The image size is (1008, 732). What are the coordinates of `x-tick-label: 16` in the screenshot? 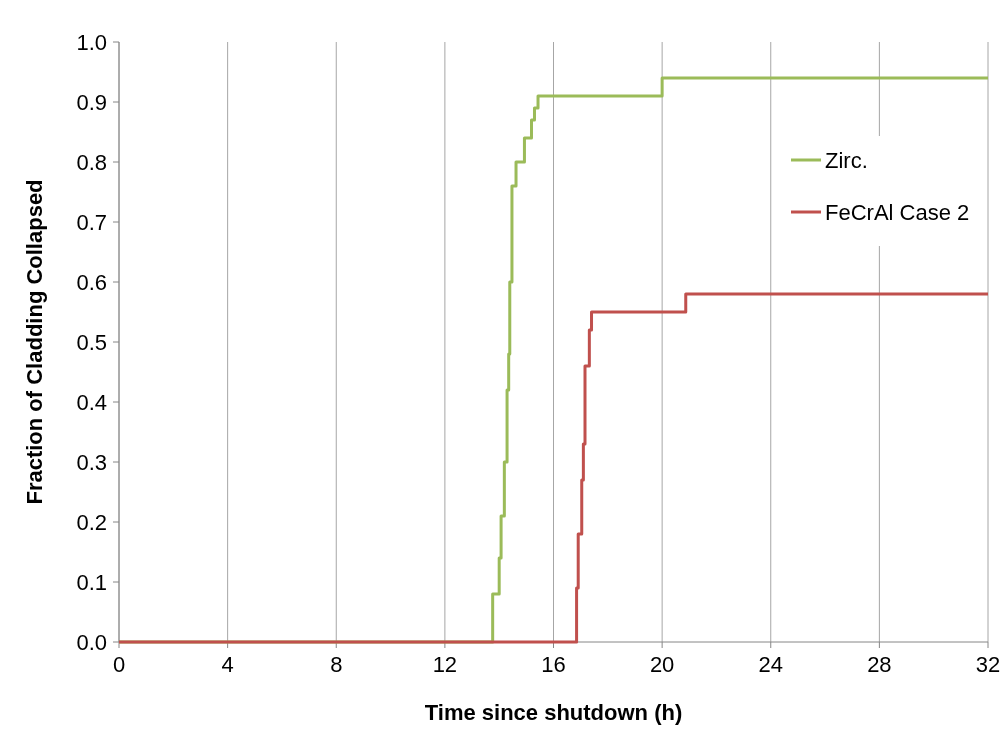 It's located at (553, 664).